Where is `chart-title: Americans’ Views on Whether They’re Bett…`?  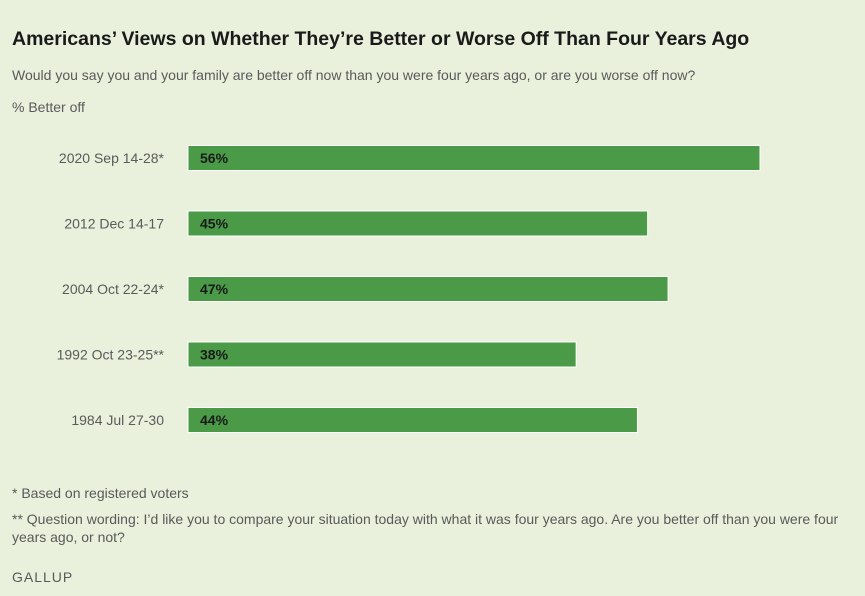 chart-title: Americans’ Views on Whether They’re Bett… is located at coordinates (381, 39).